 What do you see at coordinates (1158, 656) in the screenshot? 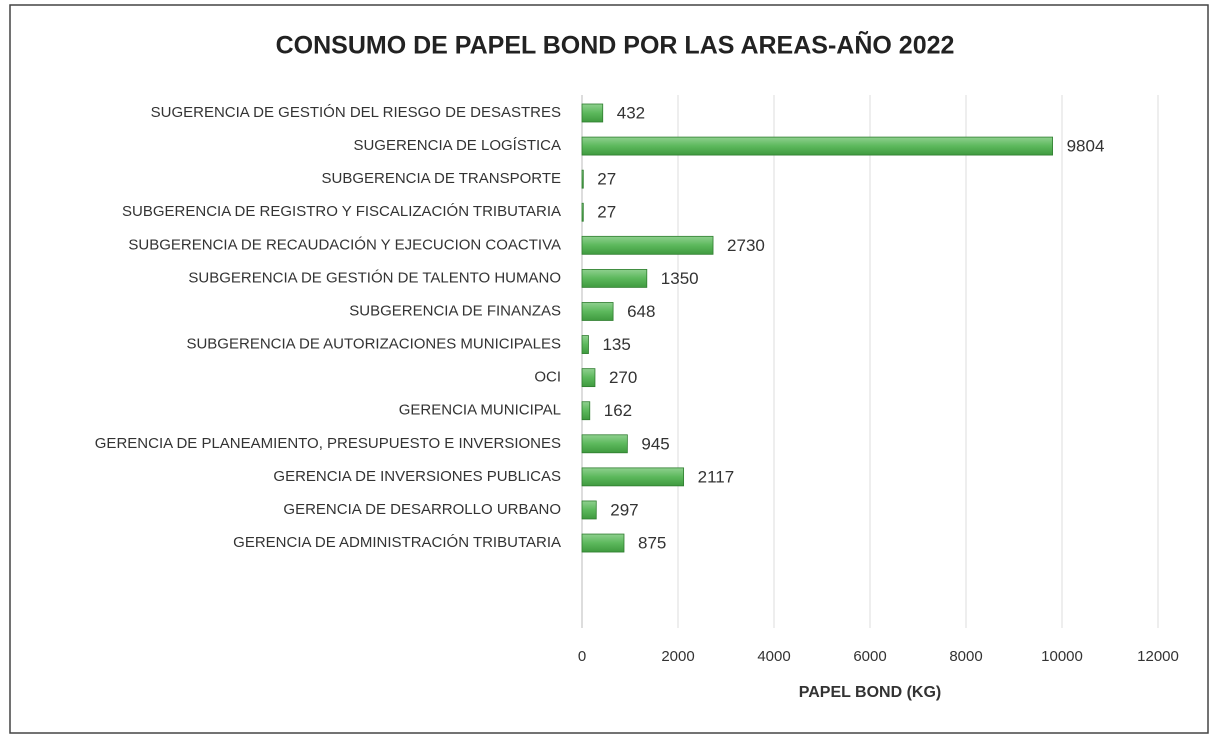
I see `x-tick-label: 12000` at bounding box center [1158, 656].